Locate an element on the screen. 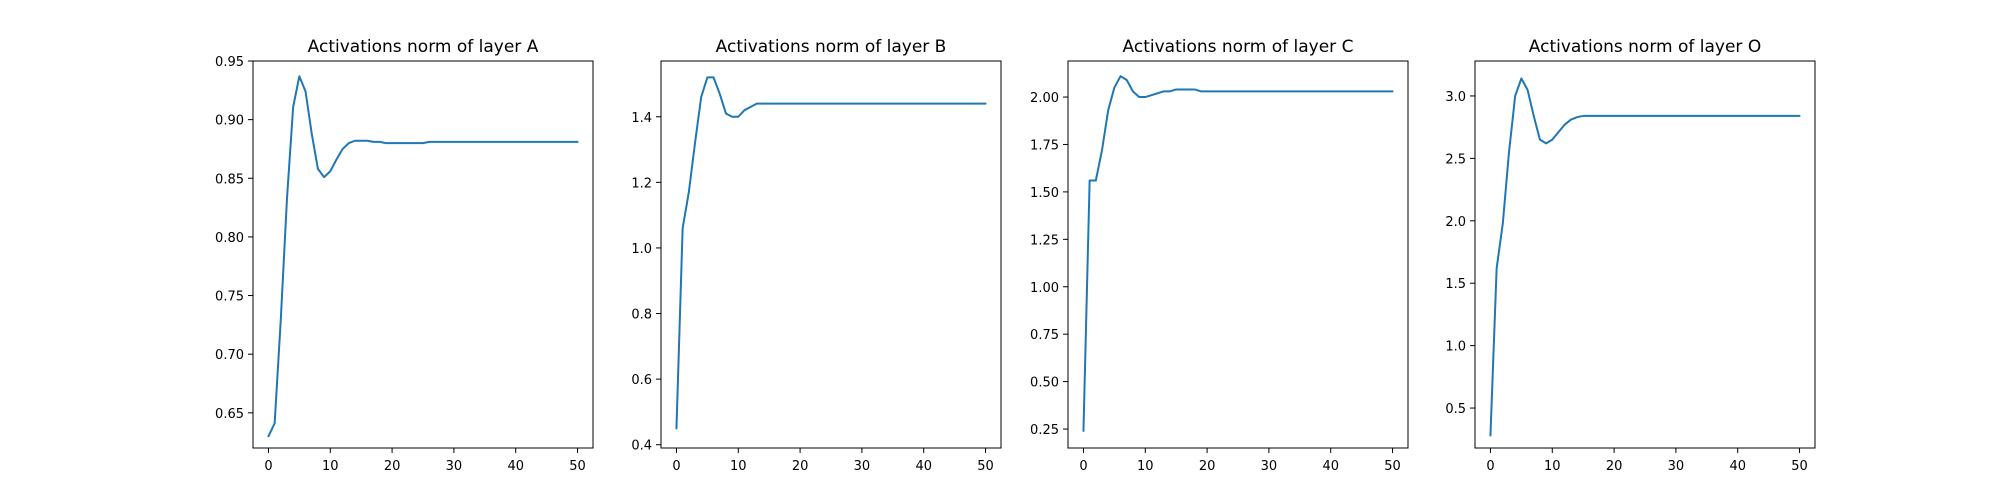  y-tick-label: 0.6 is located at coordinates (641, 380).